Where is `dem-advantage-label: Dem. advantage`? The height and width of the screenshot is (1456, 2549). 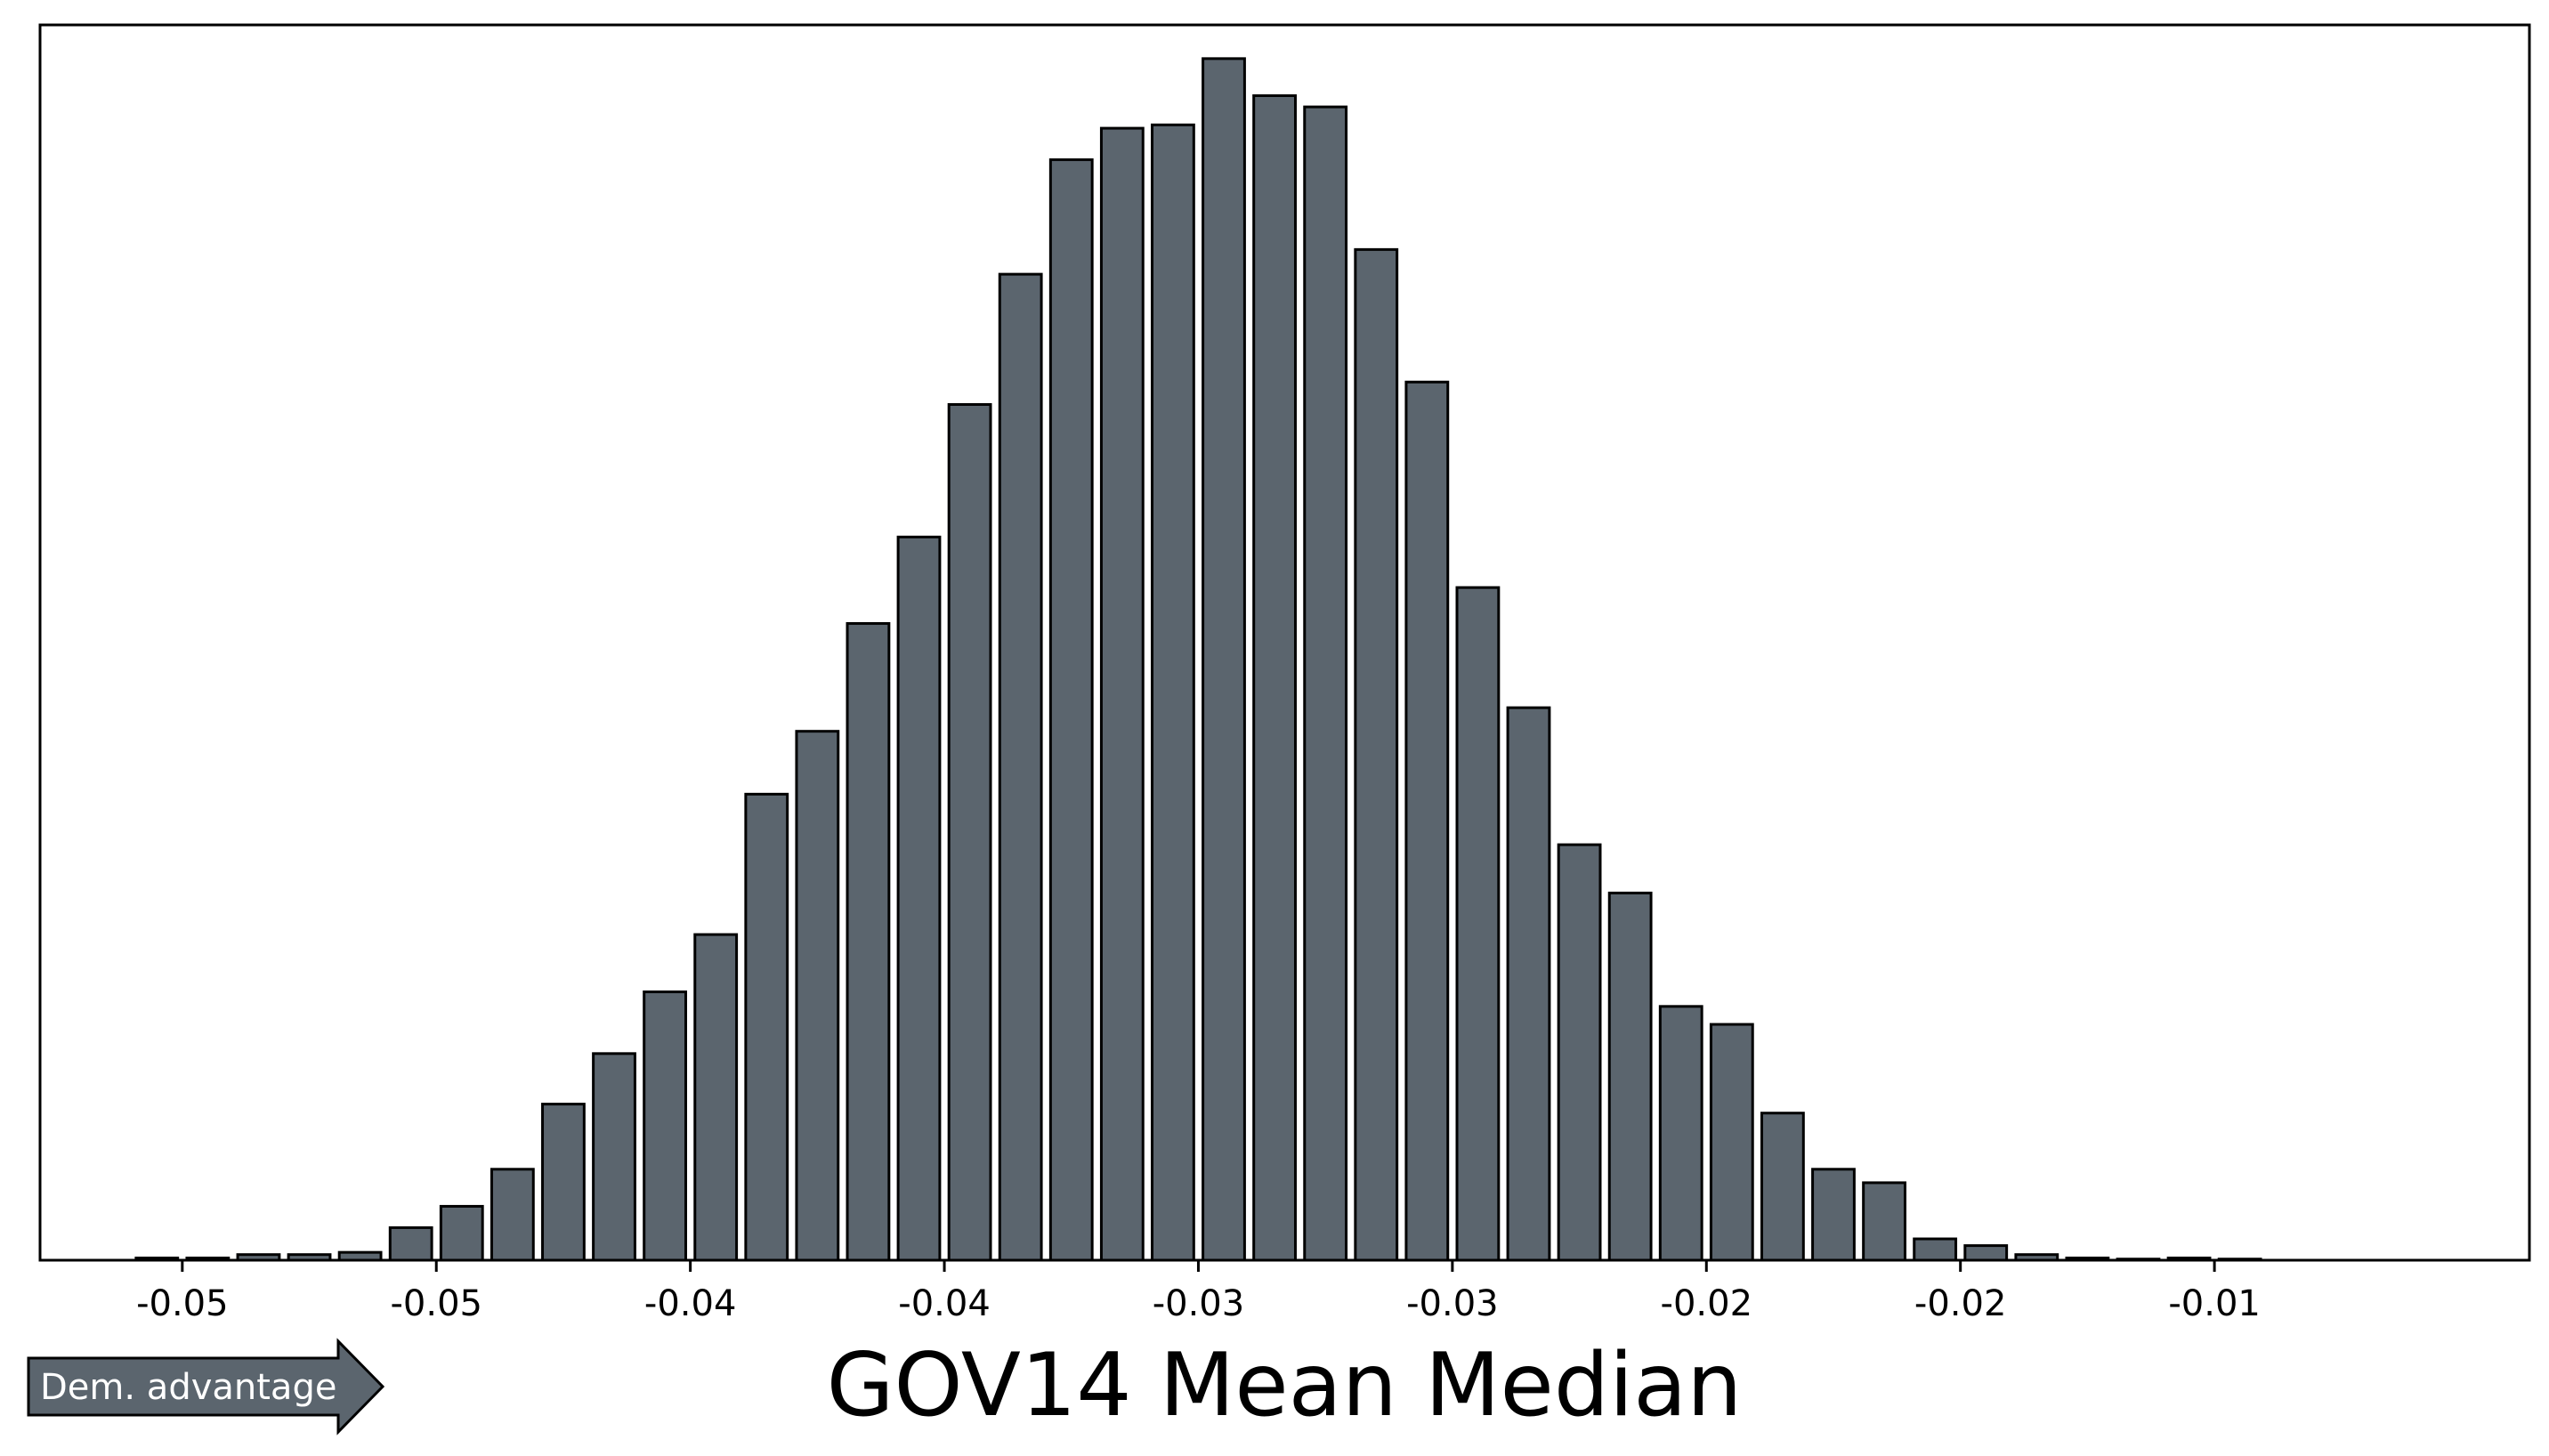
dem-advantage-label: Dem. advantage is located at coordinates (188, 1387).